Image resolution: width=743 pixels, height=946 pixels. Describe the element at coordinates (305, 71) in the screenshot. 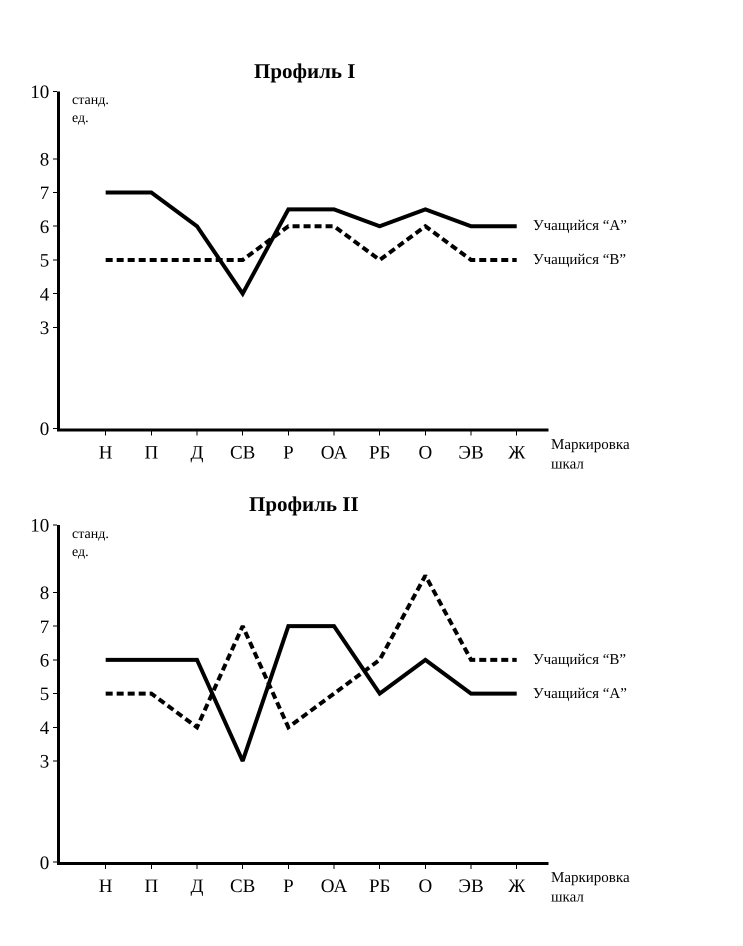

I see `chart-title: Профиль I` at that location.